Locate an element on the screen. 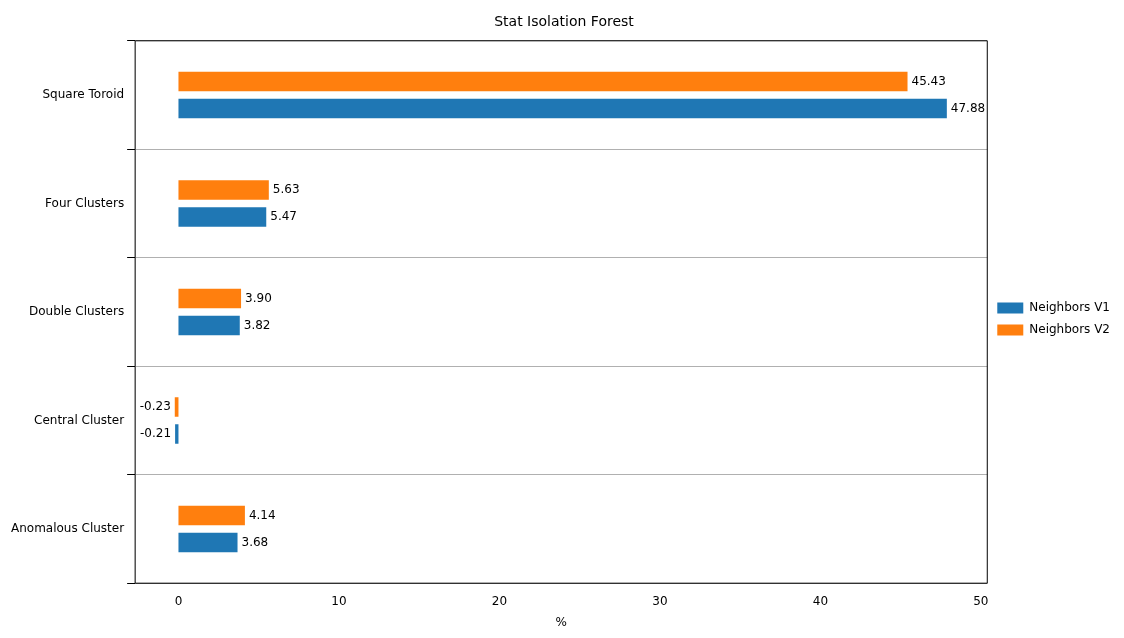 The width and height of the screenshot is (1124, 638). y-tick-label: Central Cluster is located at coordinates (79, 419).